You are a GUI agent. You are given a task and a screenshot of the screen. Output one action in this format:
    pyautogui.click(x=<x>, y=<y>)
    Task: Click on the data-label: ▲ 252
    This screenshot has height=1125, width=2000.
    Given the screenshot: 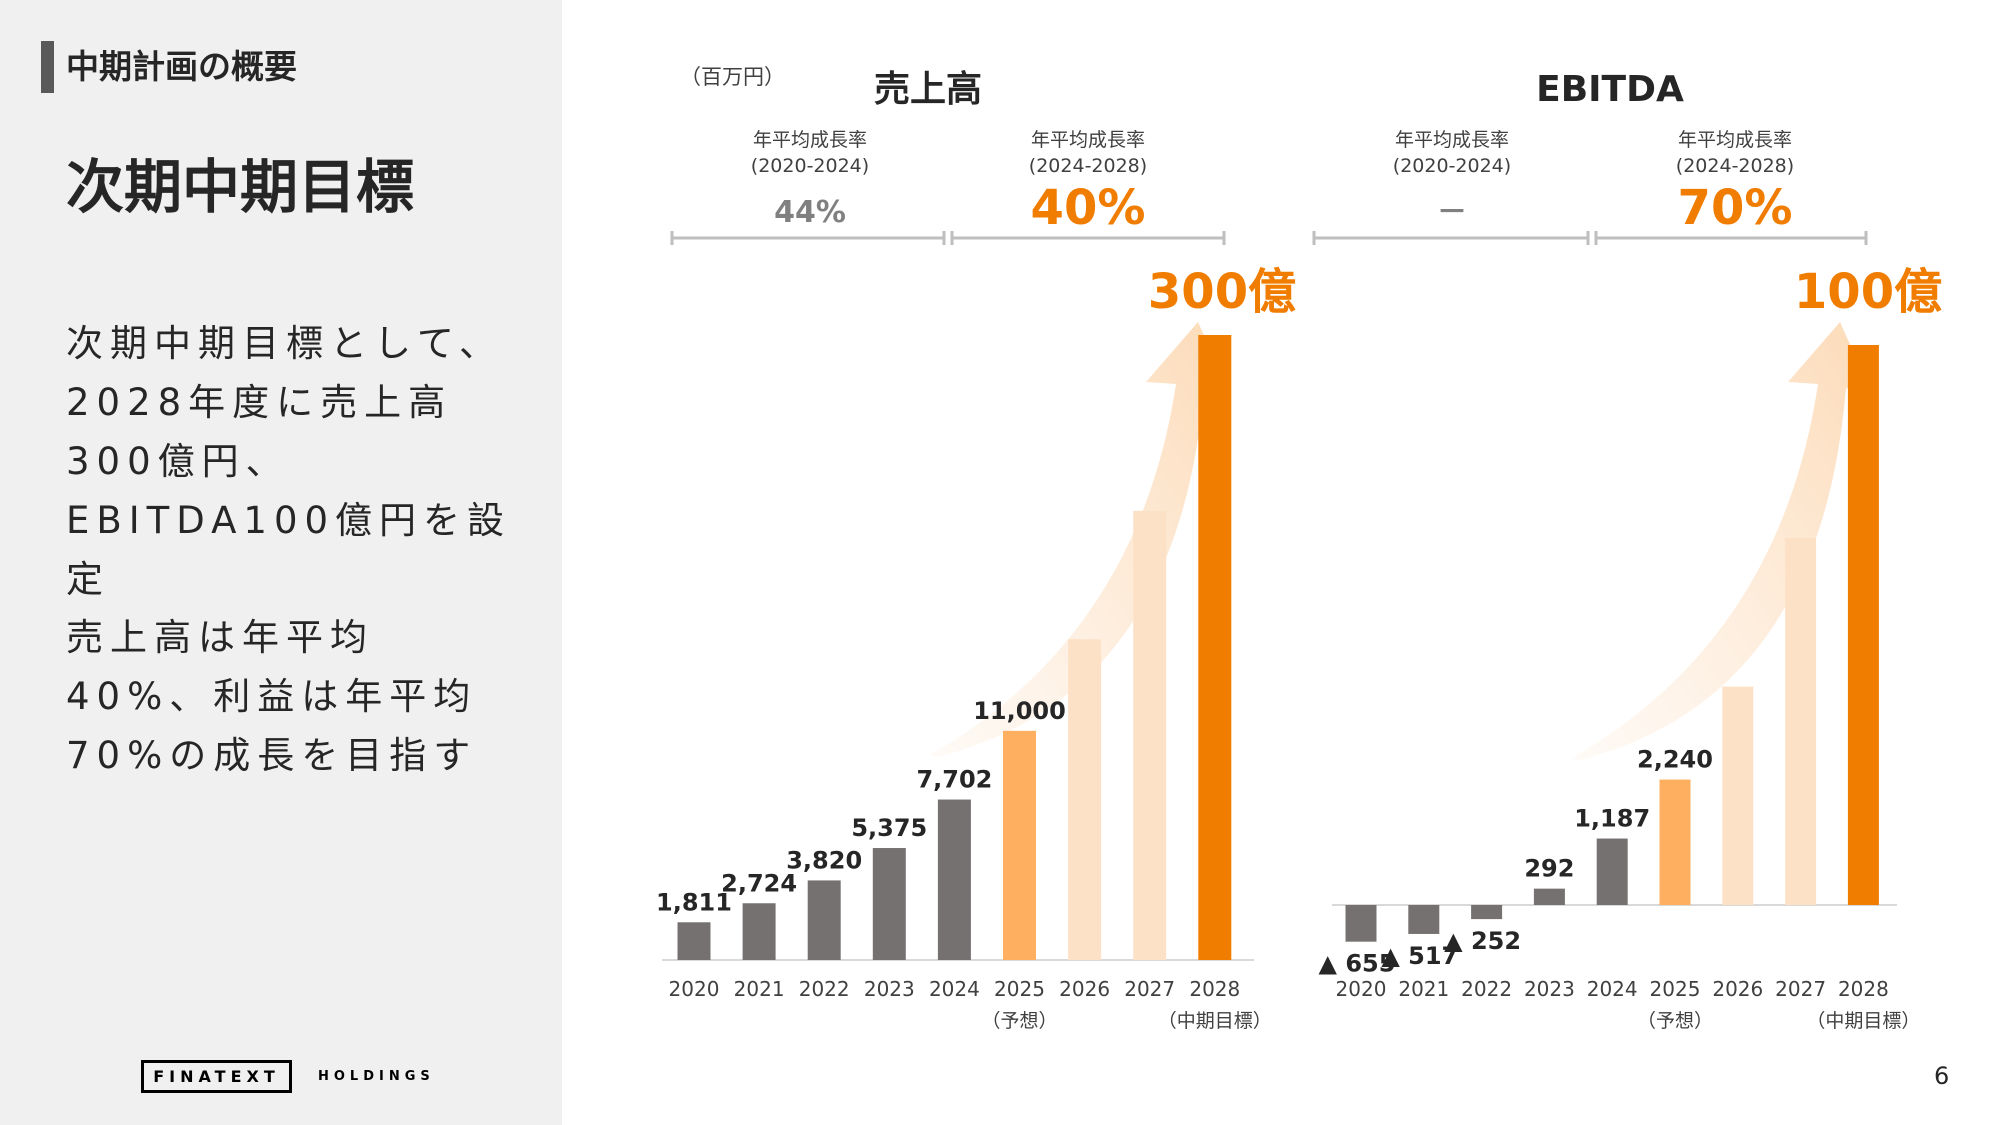 What is the action you would take?
    pyautogui.click(x=1482, y=941)
    